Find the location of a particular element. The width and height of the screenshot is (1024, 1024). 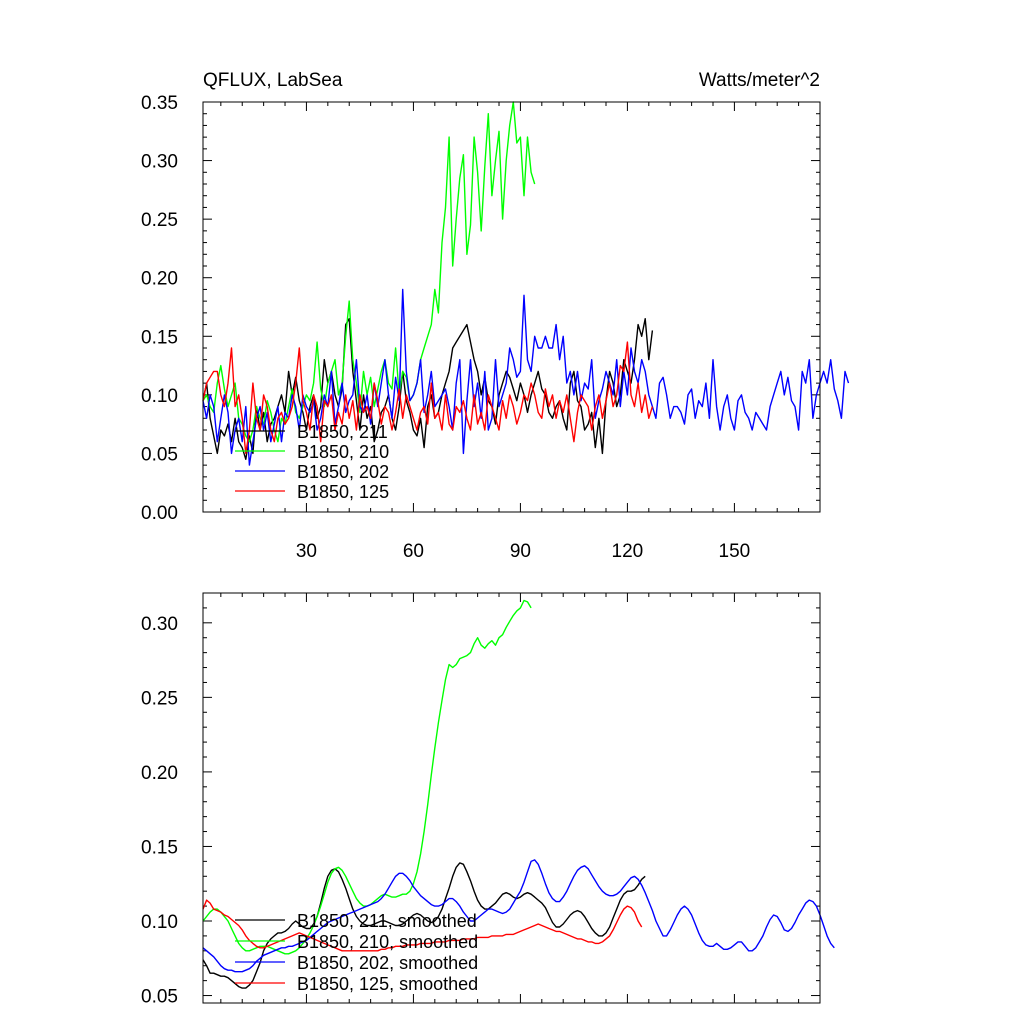

bottom-y-tick-labels: 0.05 0.10 0.15 0.20 0.25 0.30 is located at coordinates (159, 811).